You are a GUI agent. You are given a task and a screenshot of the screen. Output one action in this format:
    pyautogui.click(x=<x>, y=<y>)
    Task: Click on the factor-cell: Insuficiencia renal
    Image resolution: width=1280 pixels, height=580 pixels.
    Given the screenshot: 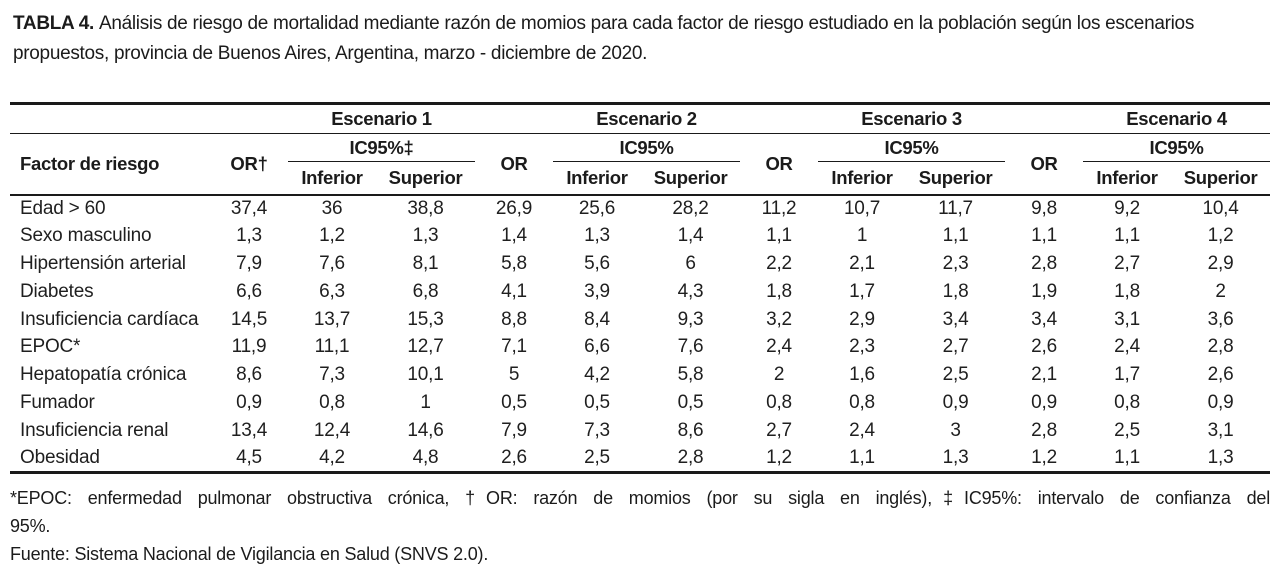 What is the action you would take?
    pyautogui.click(x=94, y=430)
    